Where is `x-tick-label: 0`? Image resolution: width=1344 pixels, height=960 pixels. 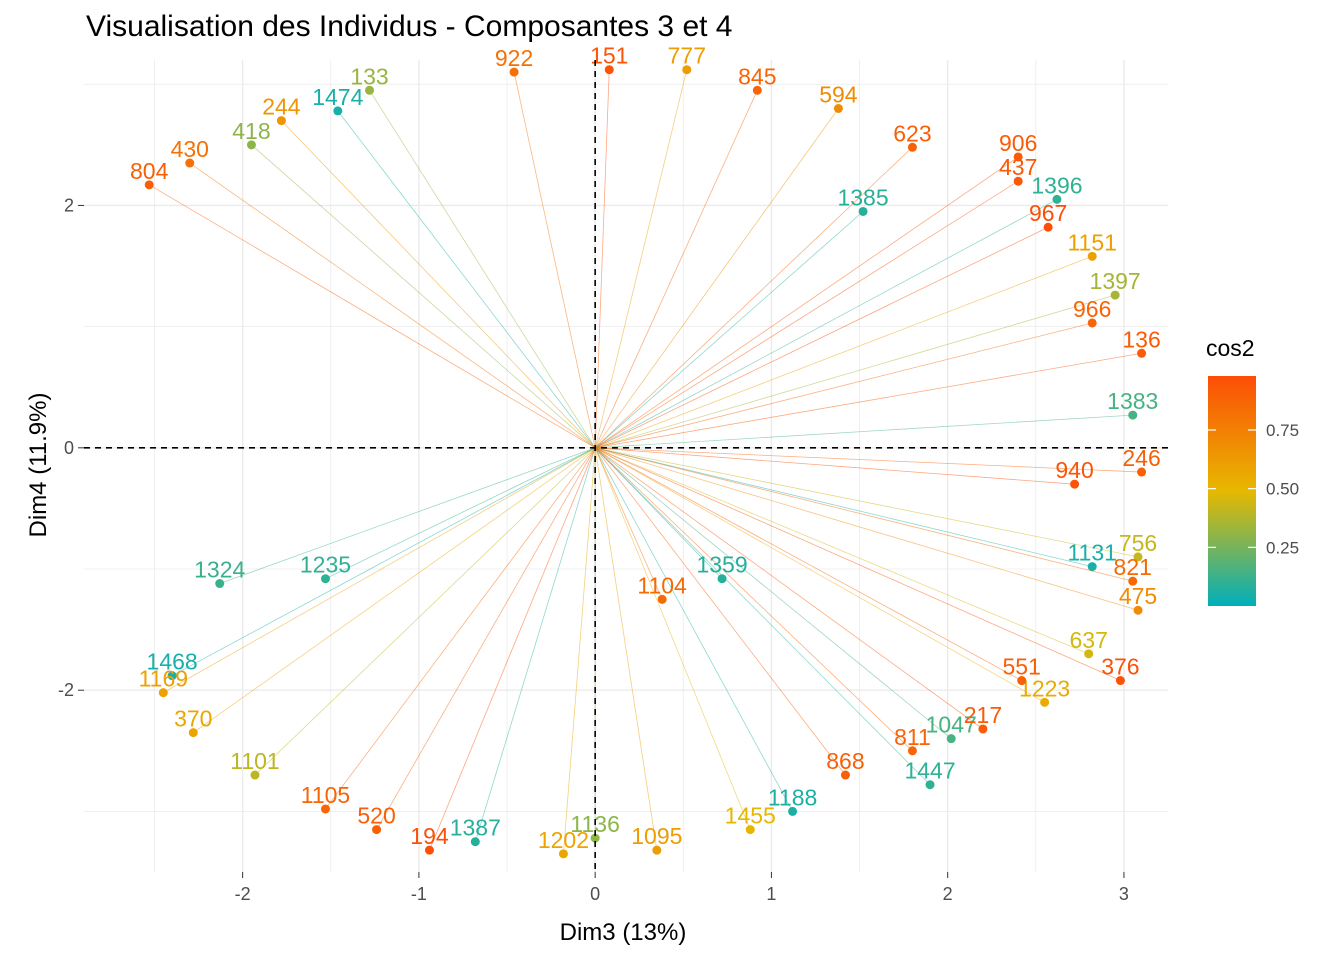 x-tick-label: 0 is located at coordinates (595, 894).